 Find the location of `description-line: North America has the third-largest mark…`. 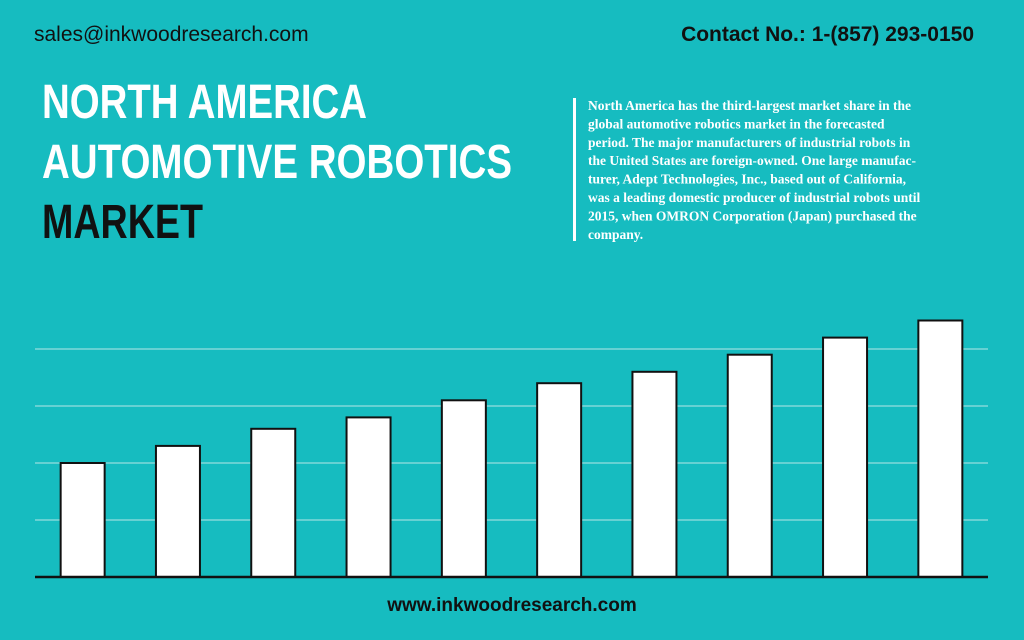

description-line: North America has the third-largest mark… is located at coordinates (749, 105).